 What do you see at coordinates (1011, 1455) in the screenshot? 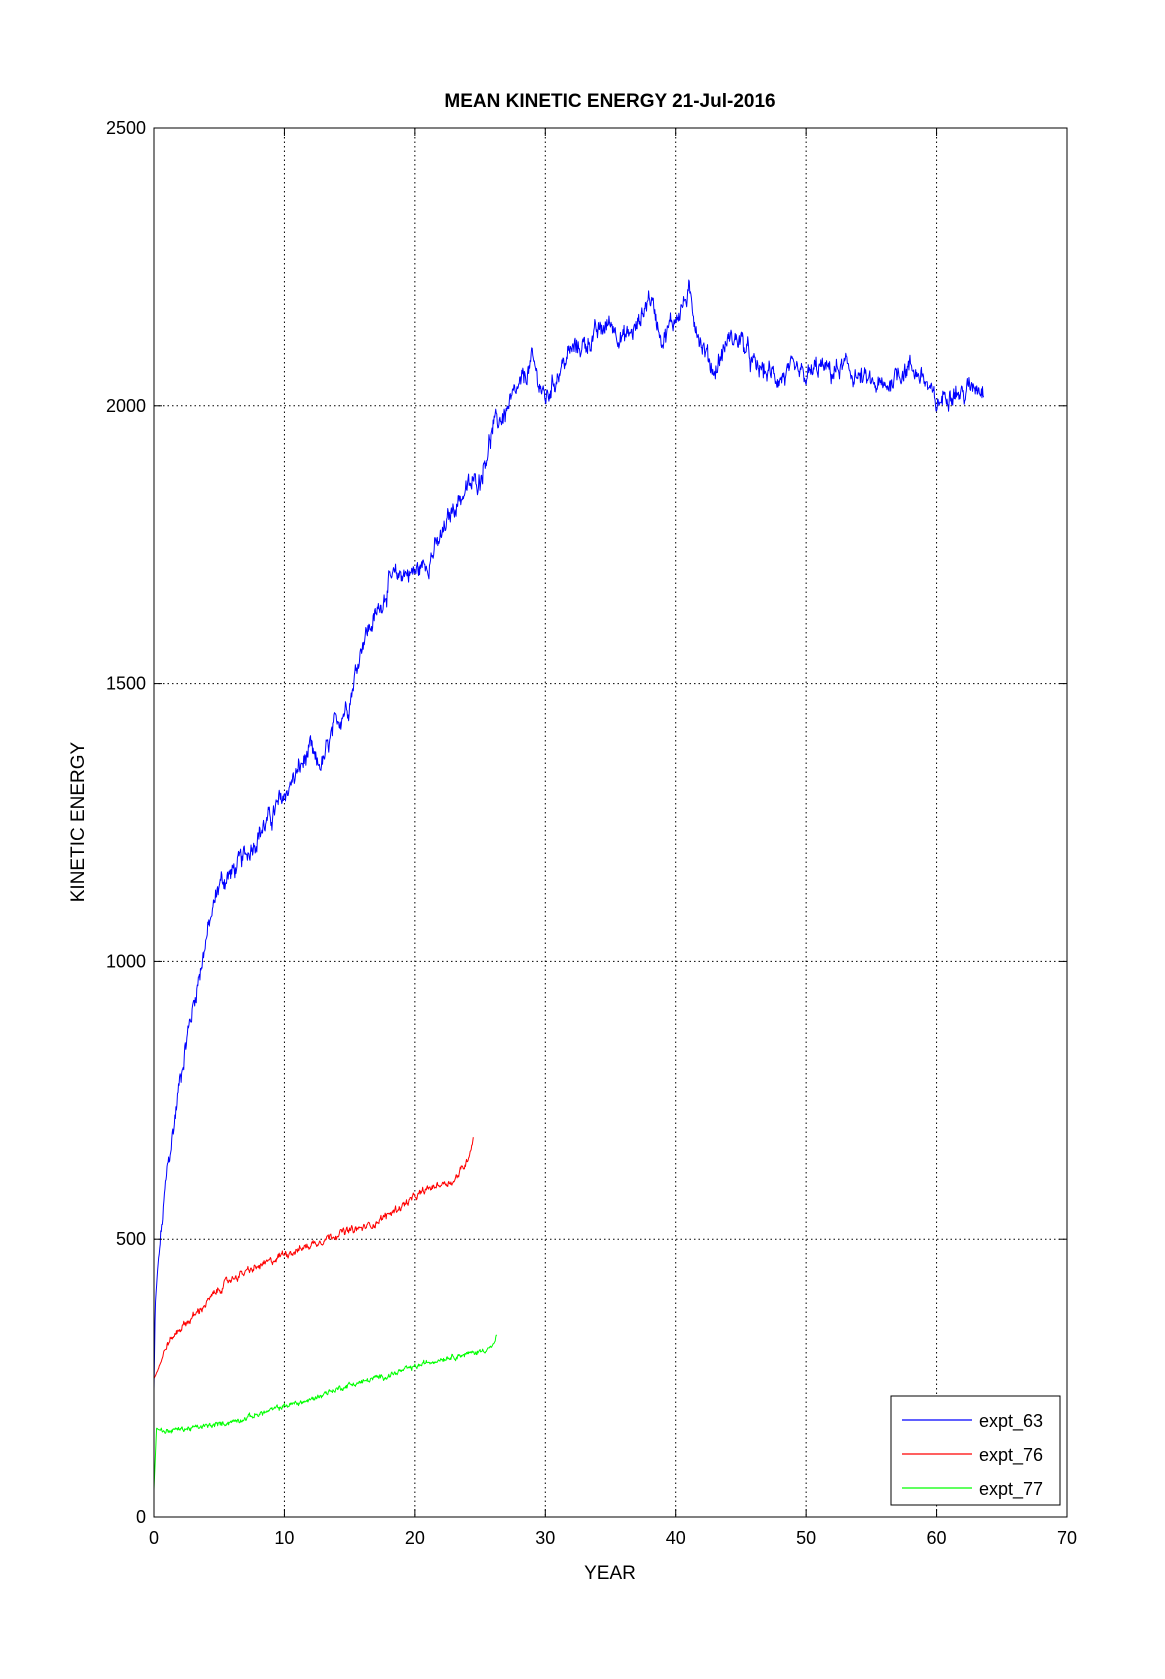
I see `legend-label-expt-76: expt_76` at bounding box center [1011, 1455].